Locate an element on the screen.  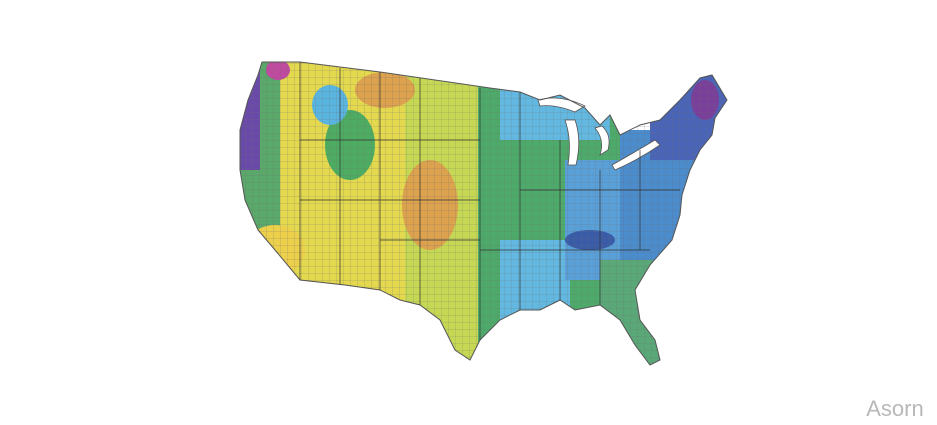
great-lakes is located at coordinates (599, 134).